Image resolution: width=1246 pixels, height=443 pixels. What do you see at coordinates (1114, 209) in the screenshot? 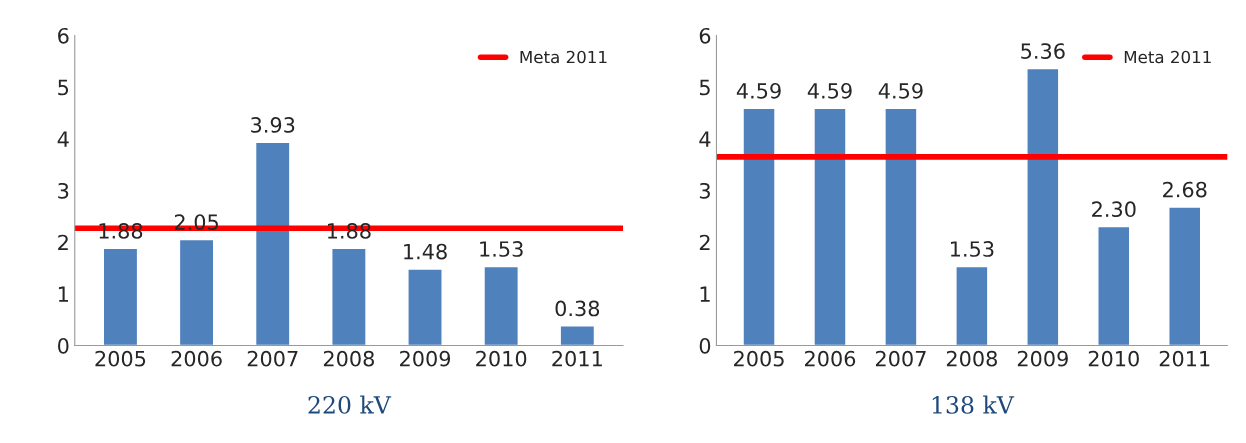
I see `data-label: 2.30` at bounding box center [1114, 209].